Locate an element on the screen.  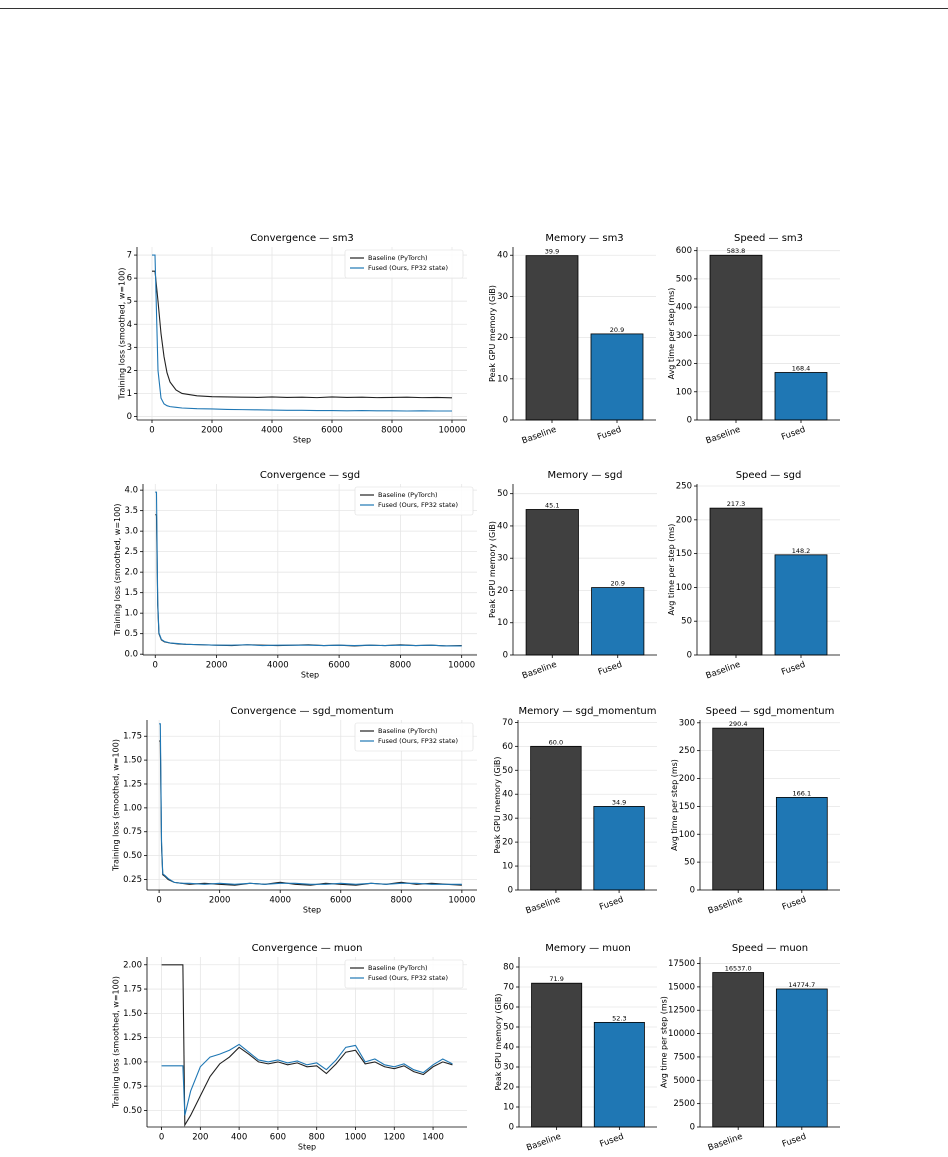
legend-label: Fused (Ours, FP32 state) is located at coordinates (418, 741).